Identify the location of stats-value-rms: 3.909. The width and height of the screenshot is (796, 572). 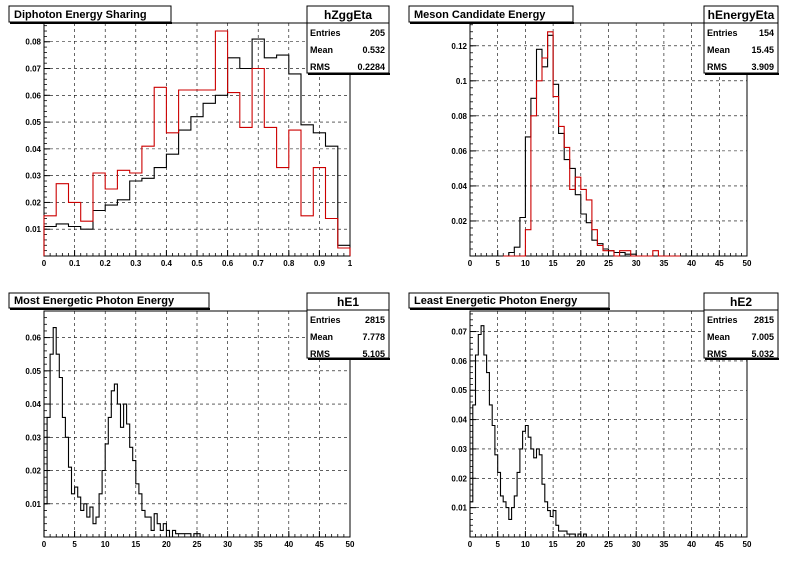
(762, 67).